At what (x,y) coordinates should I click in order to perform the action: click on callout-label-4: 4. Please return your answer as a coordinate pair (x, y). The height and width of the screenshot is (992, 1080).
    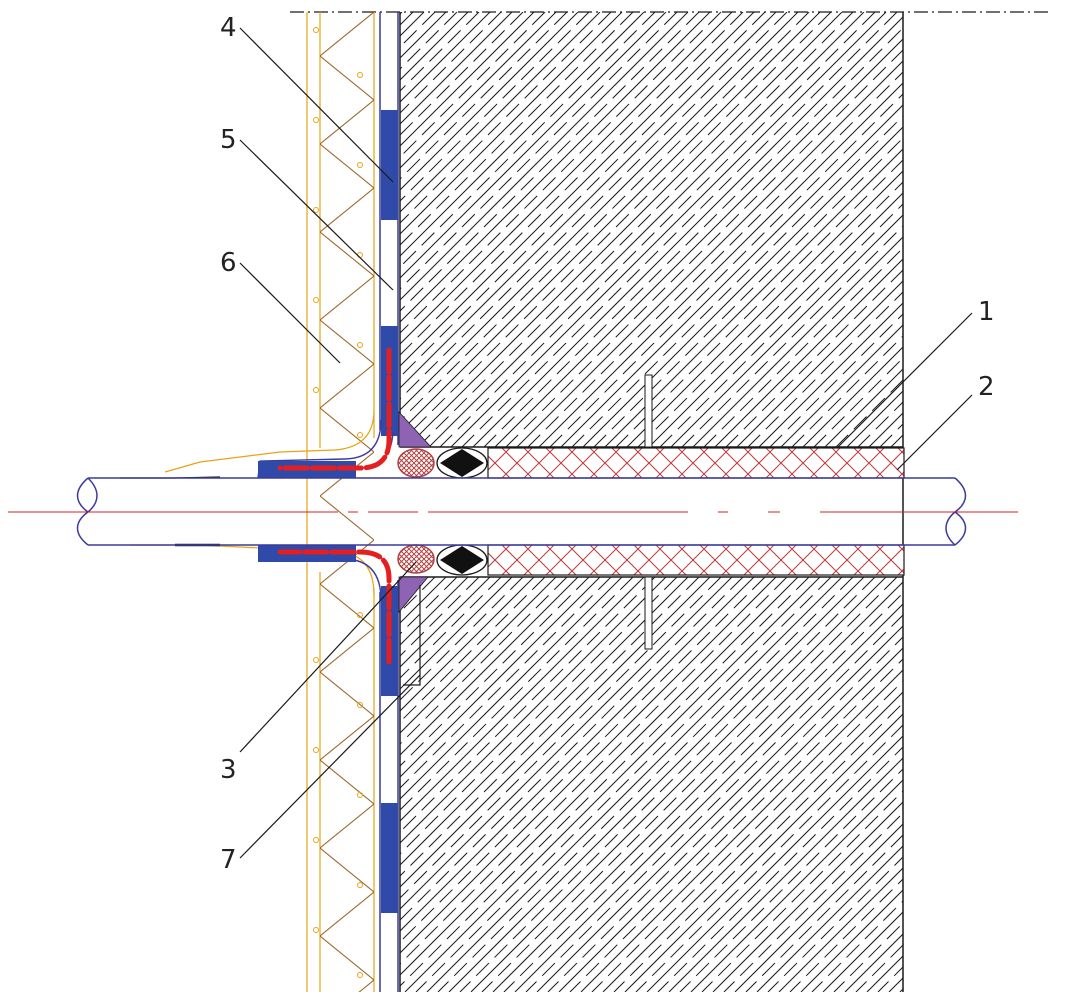
    Looking at the image, I should click on (228, 28).